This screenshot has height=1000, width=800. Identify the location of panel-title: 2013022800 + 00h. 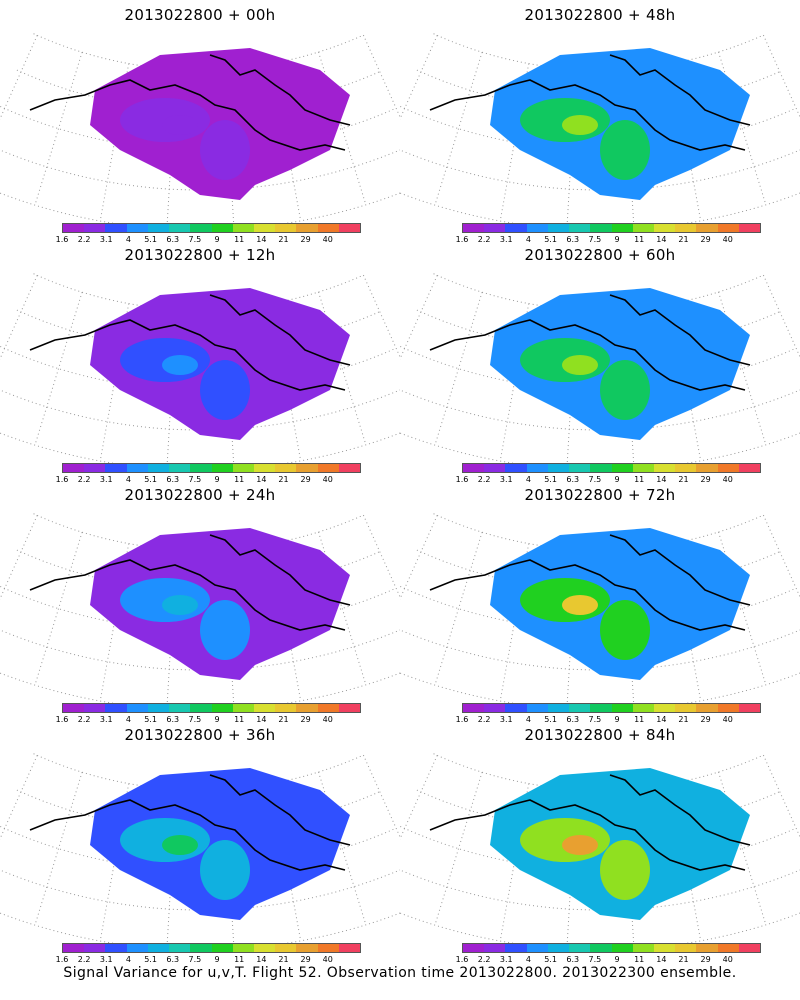
(200, 15).